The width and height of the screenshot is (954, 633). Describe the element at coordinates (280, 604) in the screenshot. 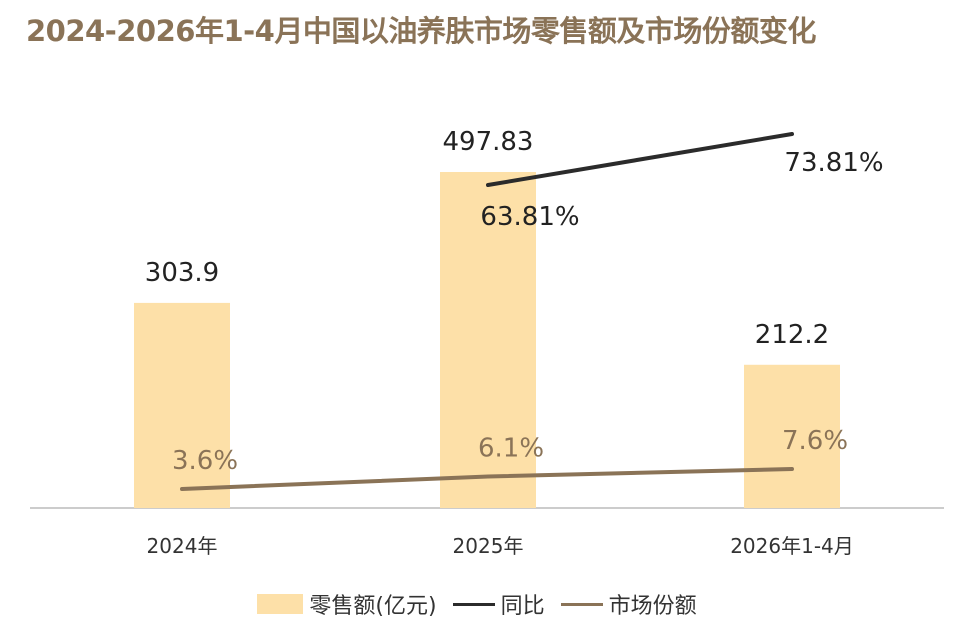

I see `legend-swatch-sales` at that location.